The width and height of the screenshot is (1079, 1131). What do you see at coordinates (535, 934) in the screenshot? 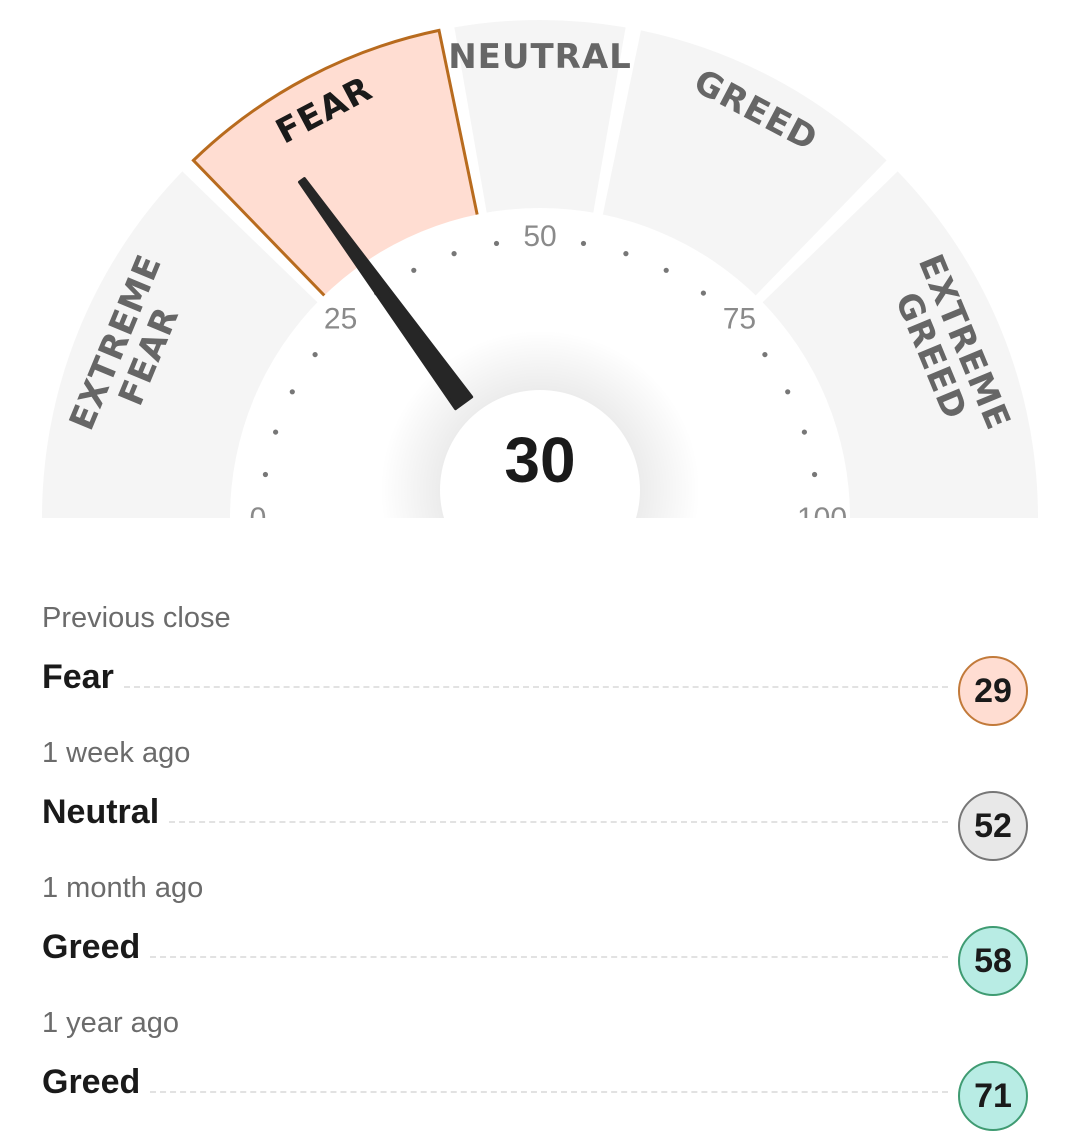
I see `history-item: 1 month ago Greed 58` at bounding box center [535, 934].